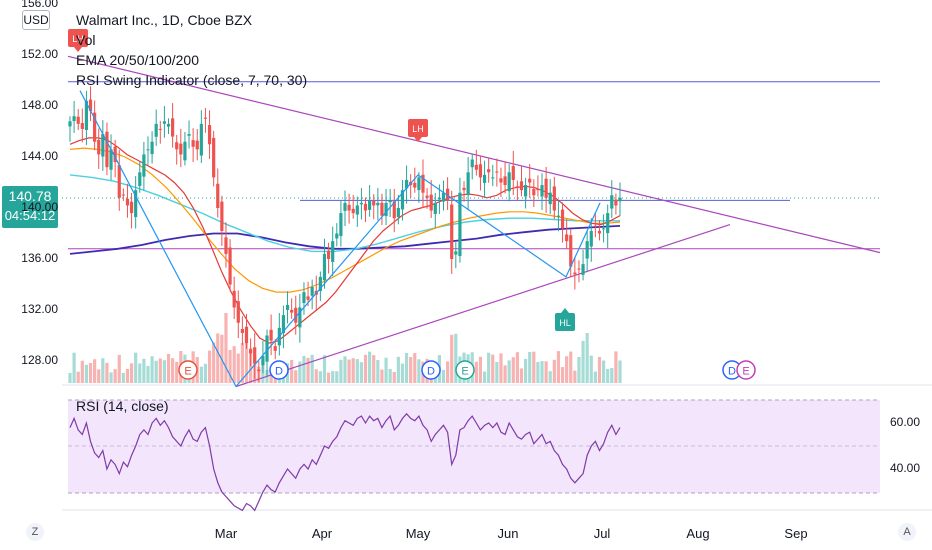 The width and height of the screenshot is (932, 550). What do you see at coordinates (698, 533) in the screenshot?
I see `time-tick-label: Aug` at bounding box center [698, 533].